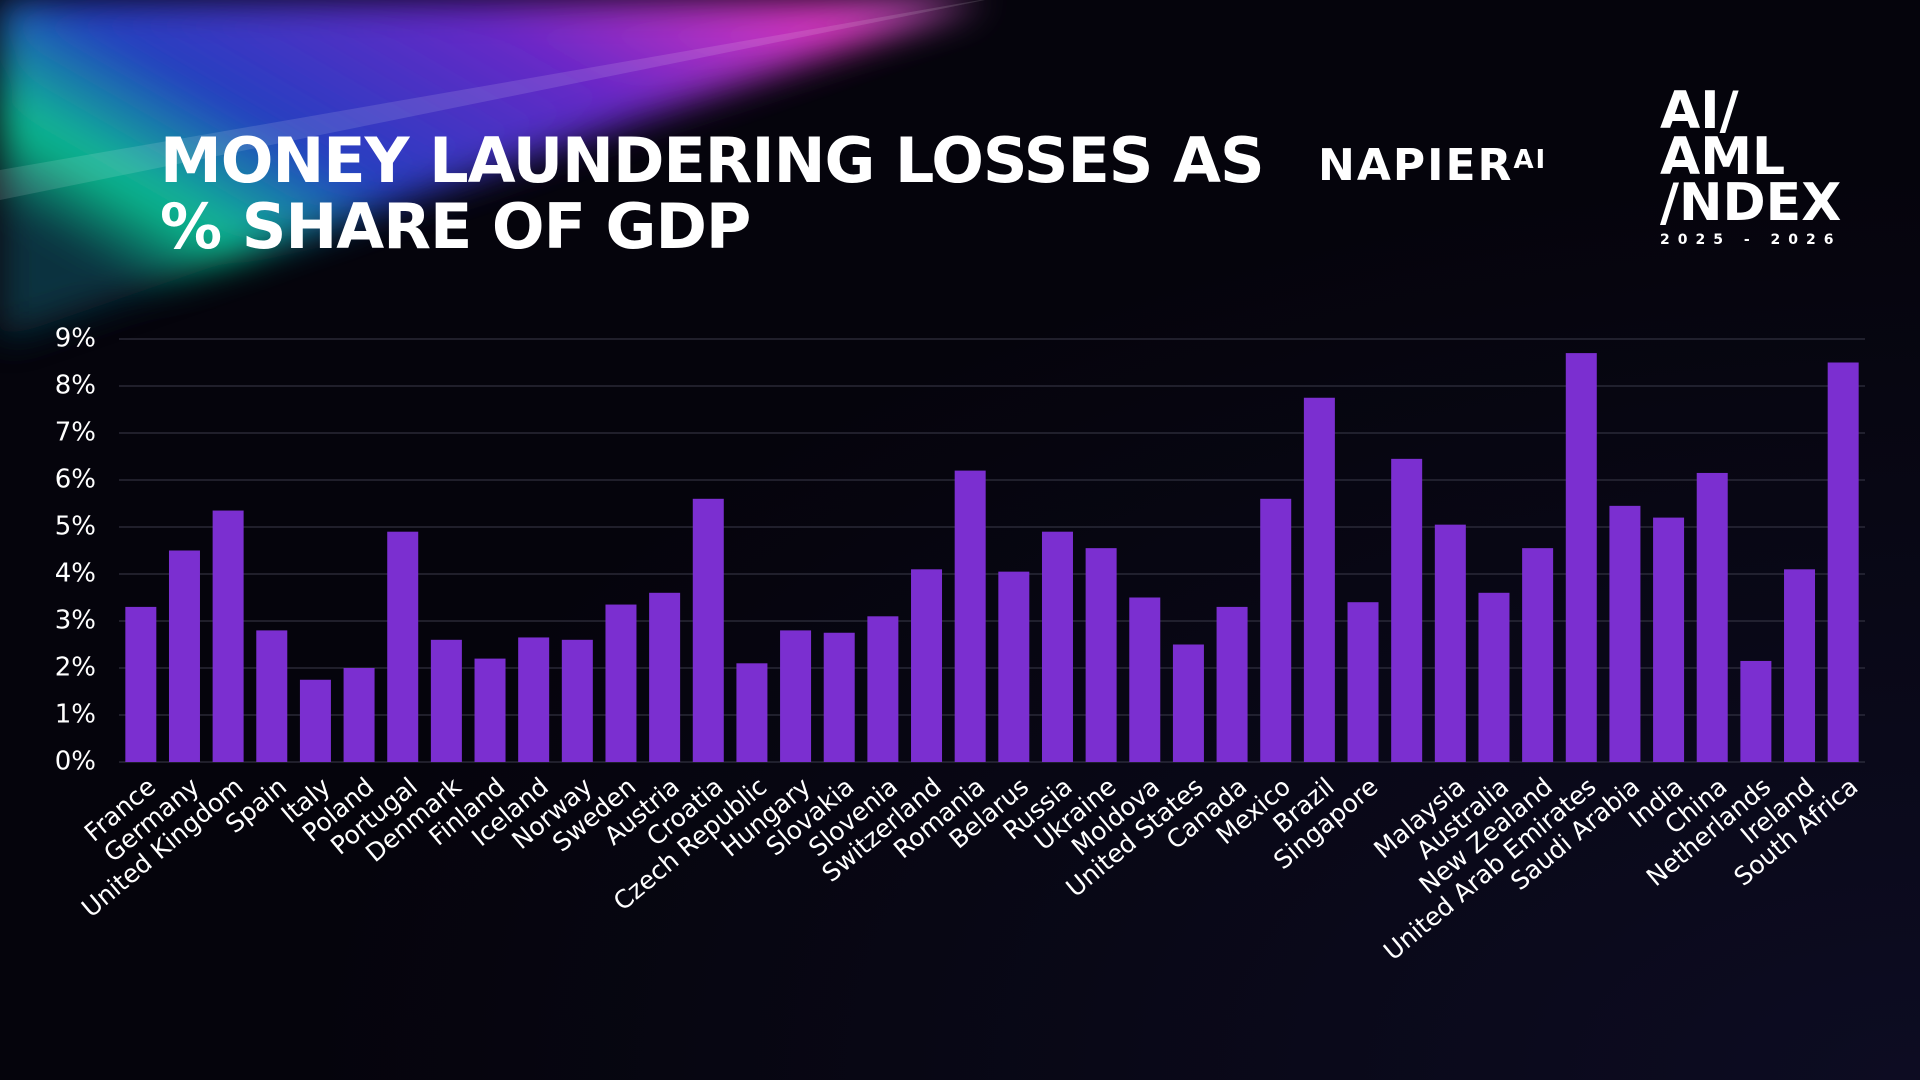 Image resolution: width=1920 pixels, height=1080 pixels. What do you see at coordinates (75, 527) in the screenshot?
I see `y-tick-label: 5%` at bounding box center [75, 527].